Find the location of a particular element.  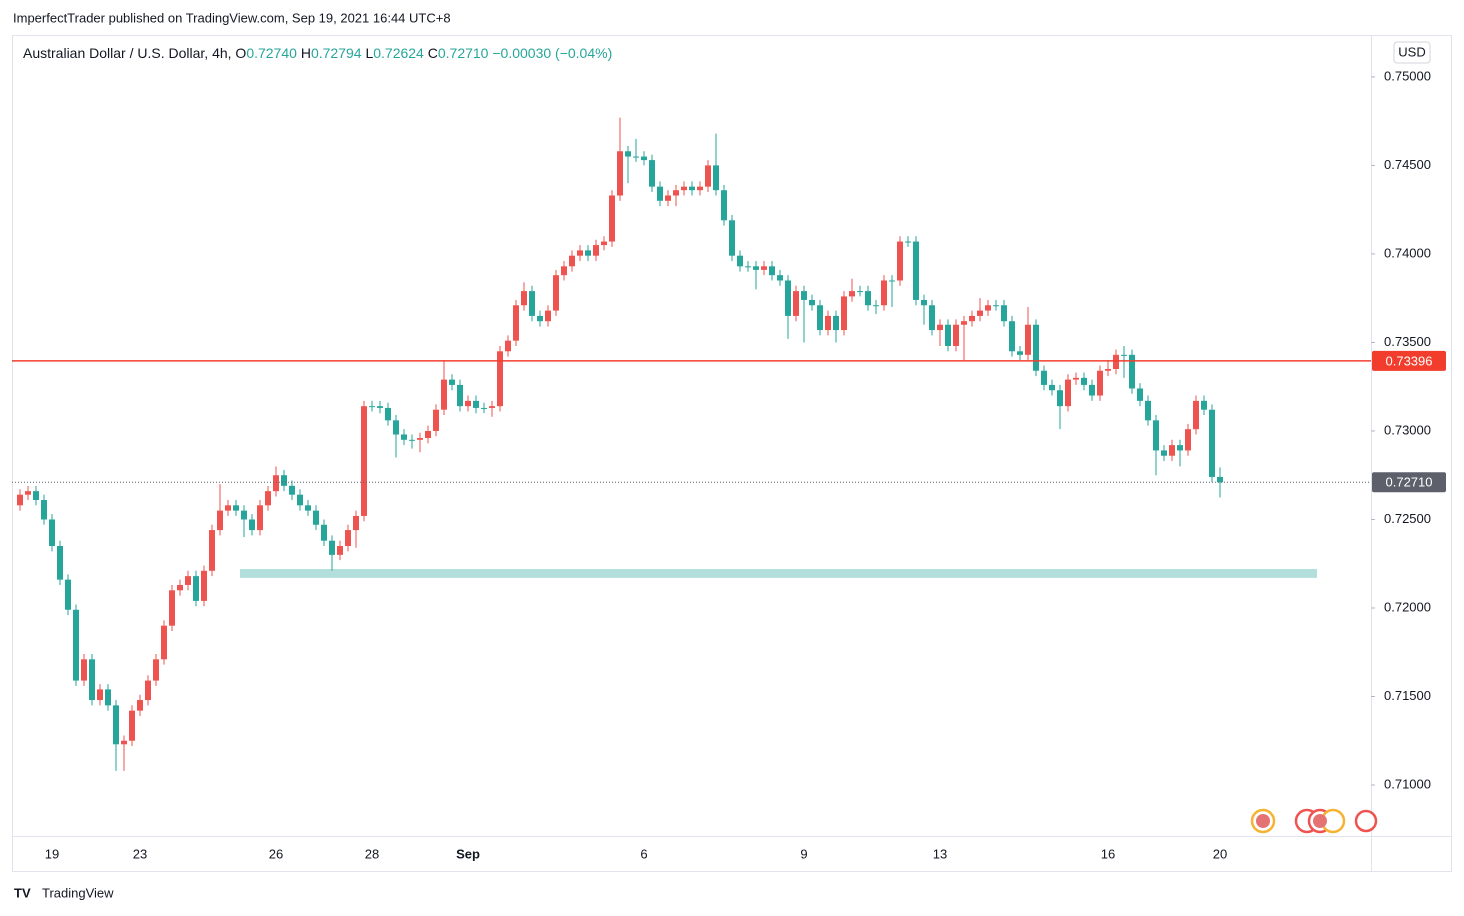

brand-name: TradingView is located at coordinates (78, 892).